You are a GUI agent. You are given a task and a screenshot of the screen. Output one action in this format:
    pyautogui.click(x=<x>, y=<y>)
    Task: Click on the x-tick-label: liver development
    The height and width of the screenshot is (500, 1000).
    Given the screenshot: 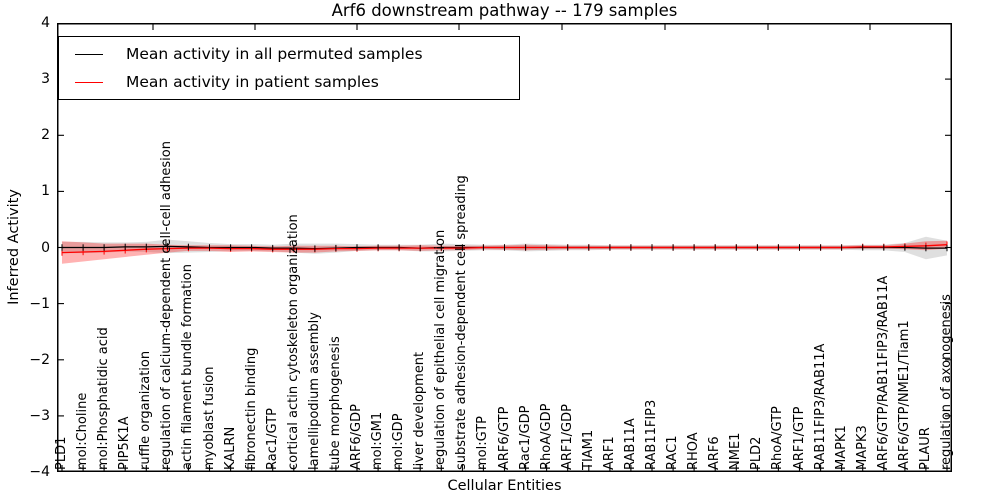 What is the action you would take?
    pyautogui.click(x=420, y=410)
    